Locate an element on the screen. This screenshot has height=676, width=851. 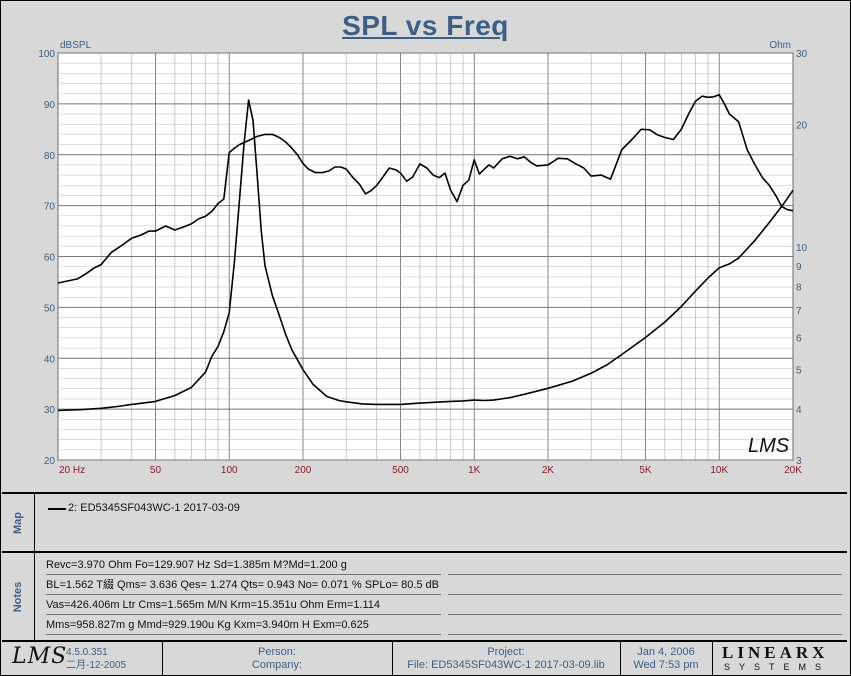
x-tick-labels: 20 Hz 50 100 200 500 1K 2K 5K 10K 20K is located at coordinates (430, 470).